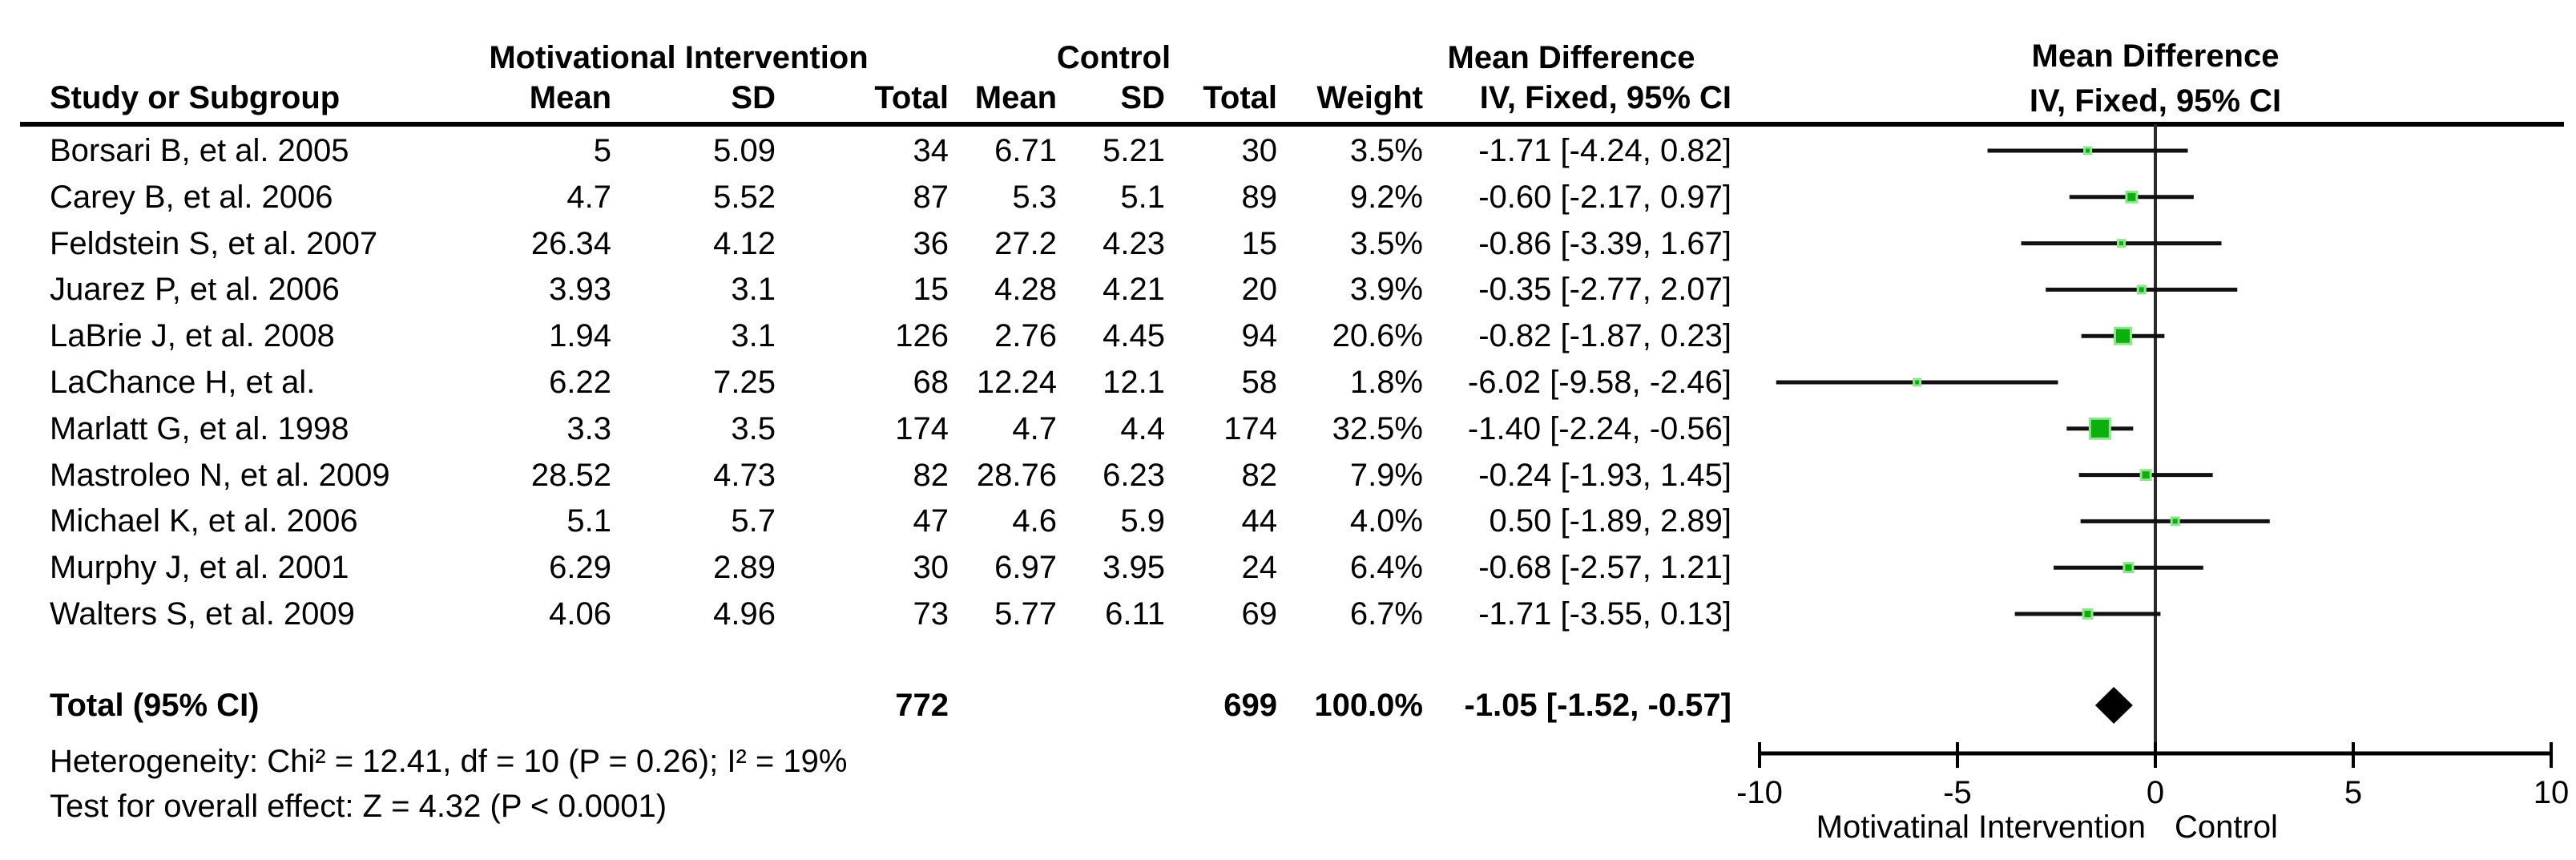 The height and width of the screenshot is (860, 2576). Describe the element at coordinates (1034, 521) in the screenshot. I see `control-mean: 4.6` at that location.